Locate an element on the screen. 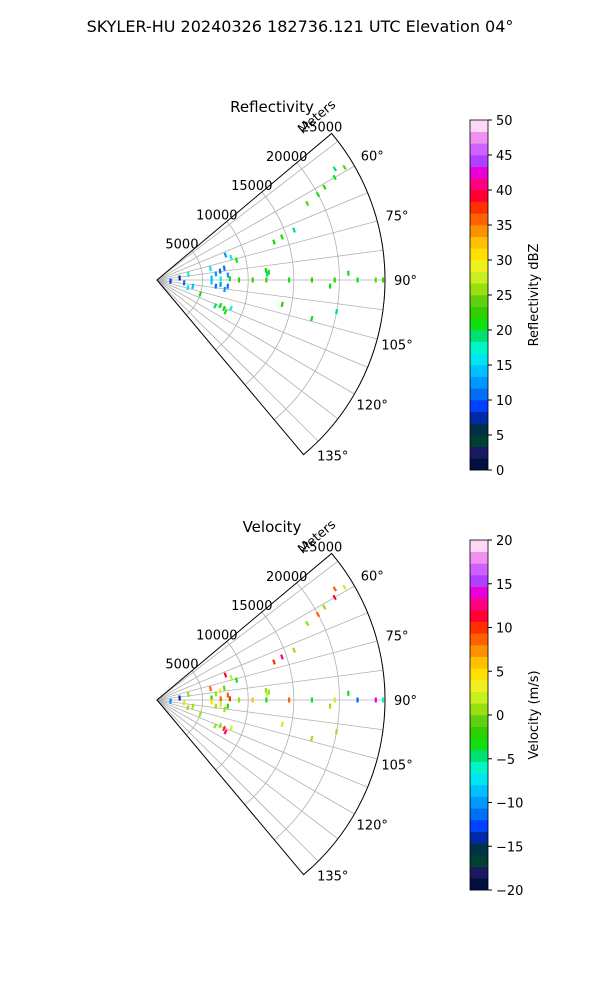 The height and width of the screenshot is (1005, 600). reflectivity-colorbar-tick-label-2: 10 is located at coordinates (504, 401).